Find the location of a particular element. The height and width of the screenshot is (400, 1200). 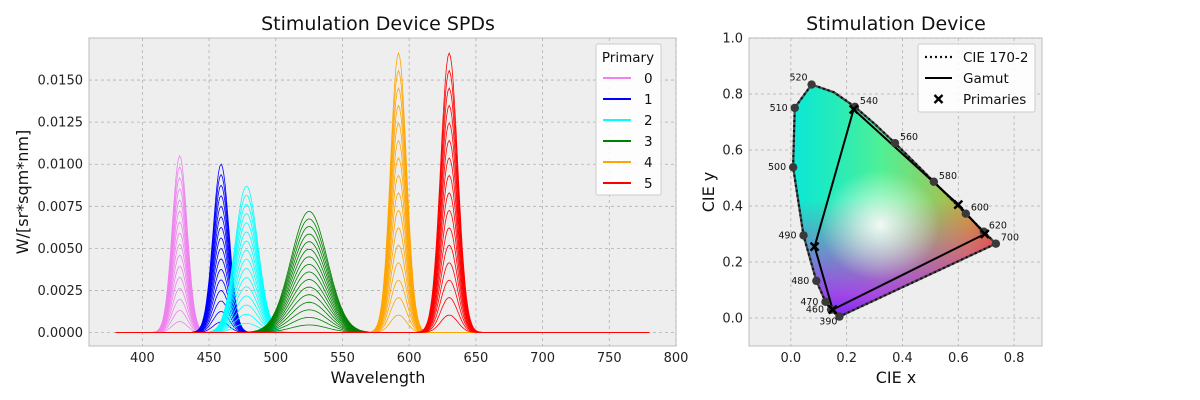

legend-title: Primary is located at coordinates (628, 58).